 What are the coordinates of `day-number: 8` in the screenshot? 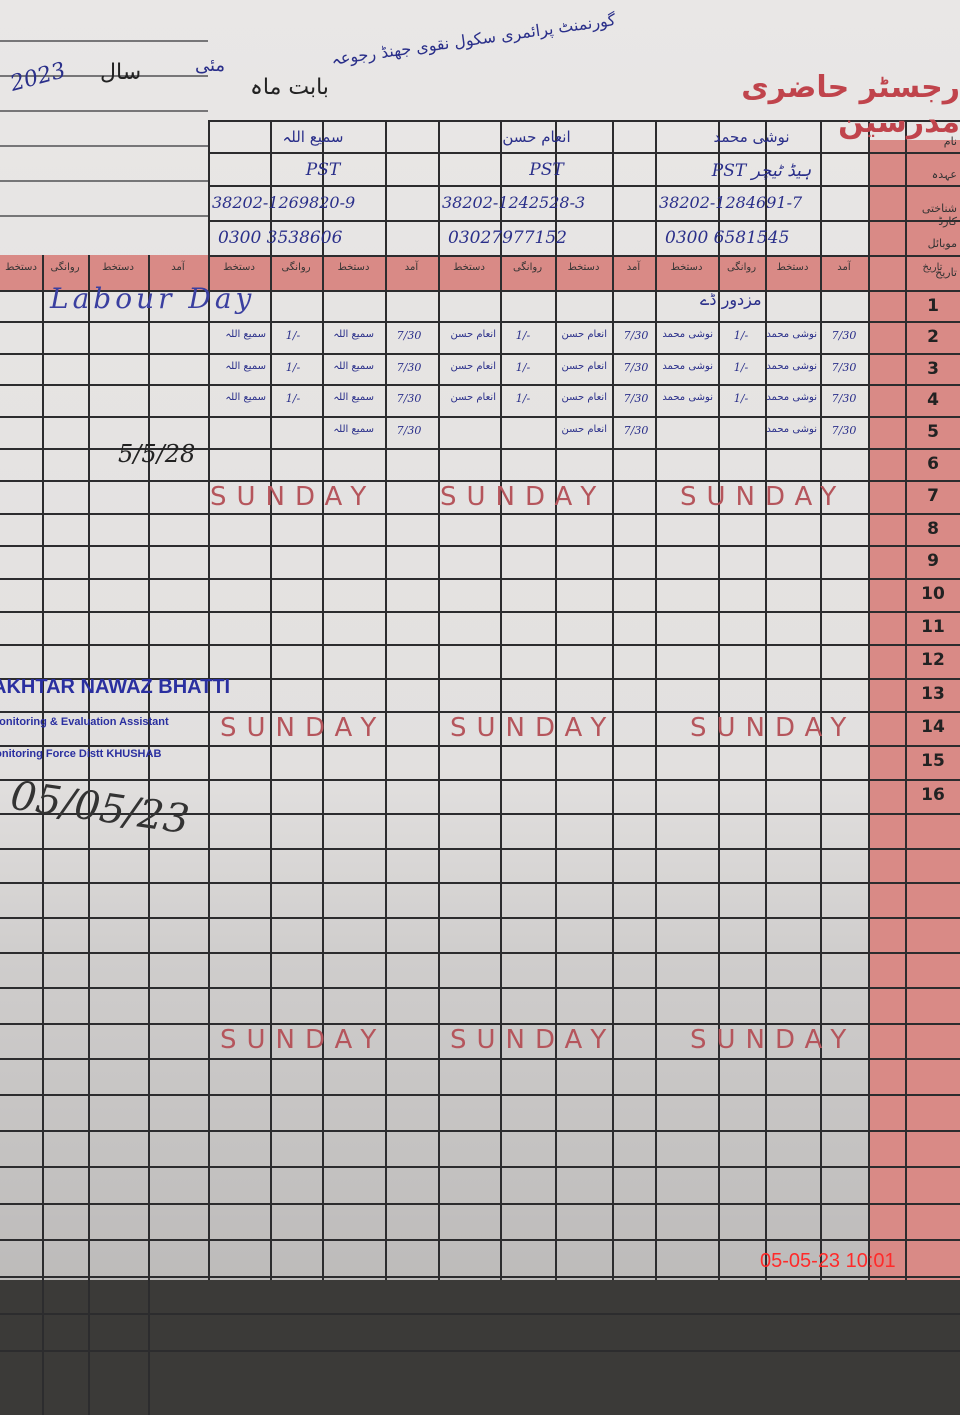 It's located at (933, 528).